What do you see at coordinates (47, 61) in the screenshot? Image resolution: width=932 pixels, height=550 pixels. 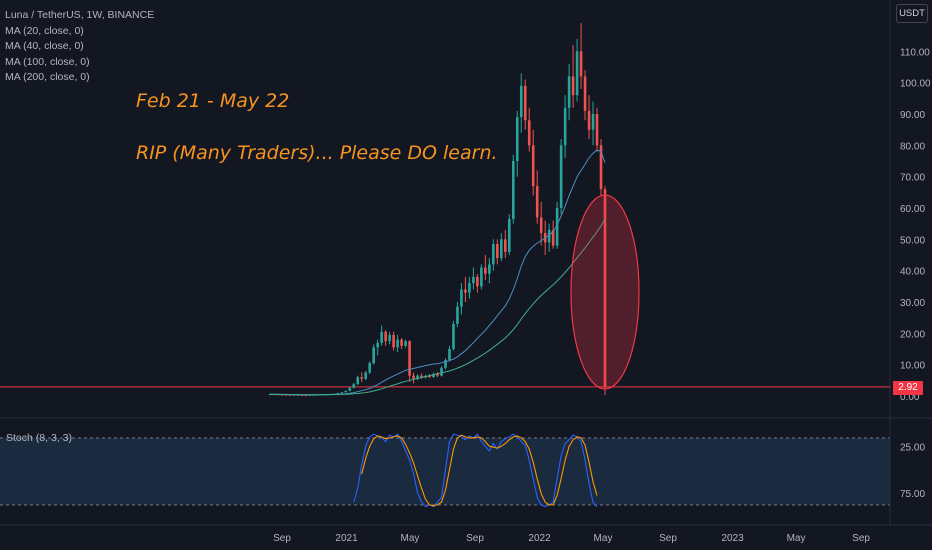 I see `legend-ma-100: MA (100, close, 0)` at bounding box center [47, 61].